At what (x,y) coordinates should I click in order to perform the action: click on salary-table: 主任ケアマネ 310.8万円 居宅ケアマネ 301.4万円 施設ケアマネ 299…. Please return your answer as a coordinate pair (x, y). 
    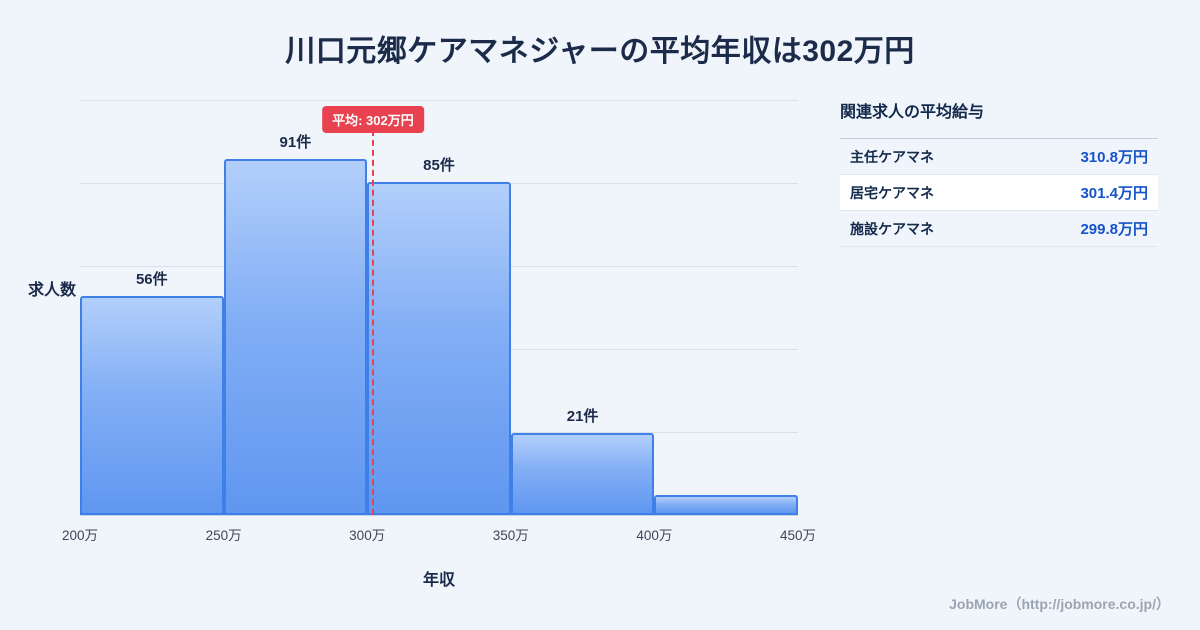
    Looking at the image, I should click on (999, 192).